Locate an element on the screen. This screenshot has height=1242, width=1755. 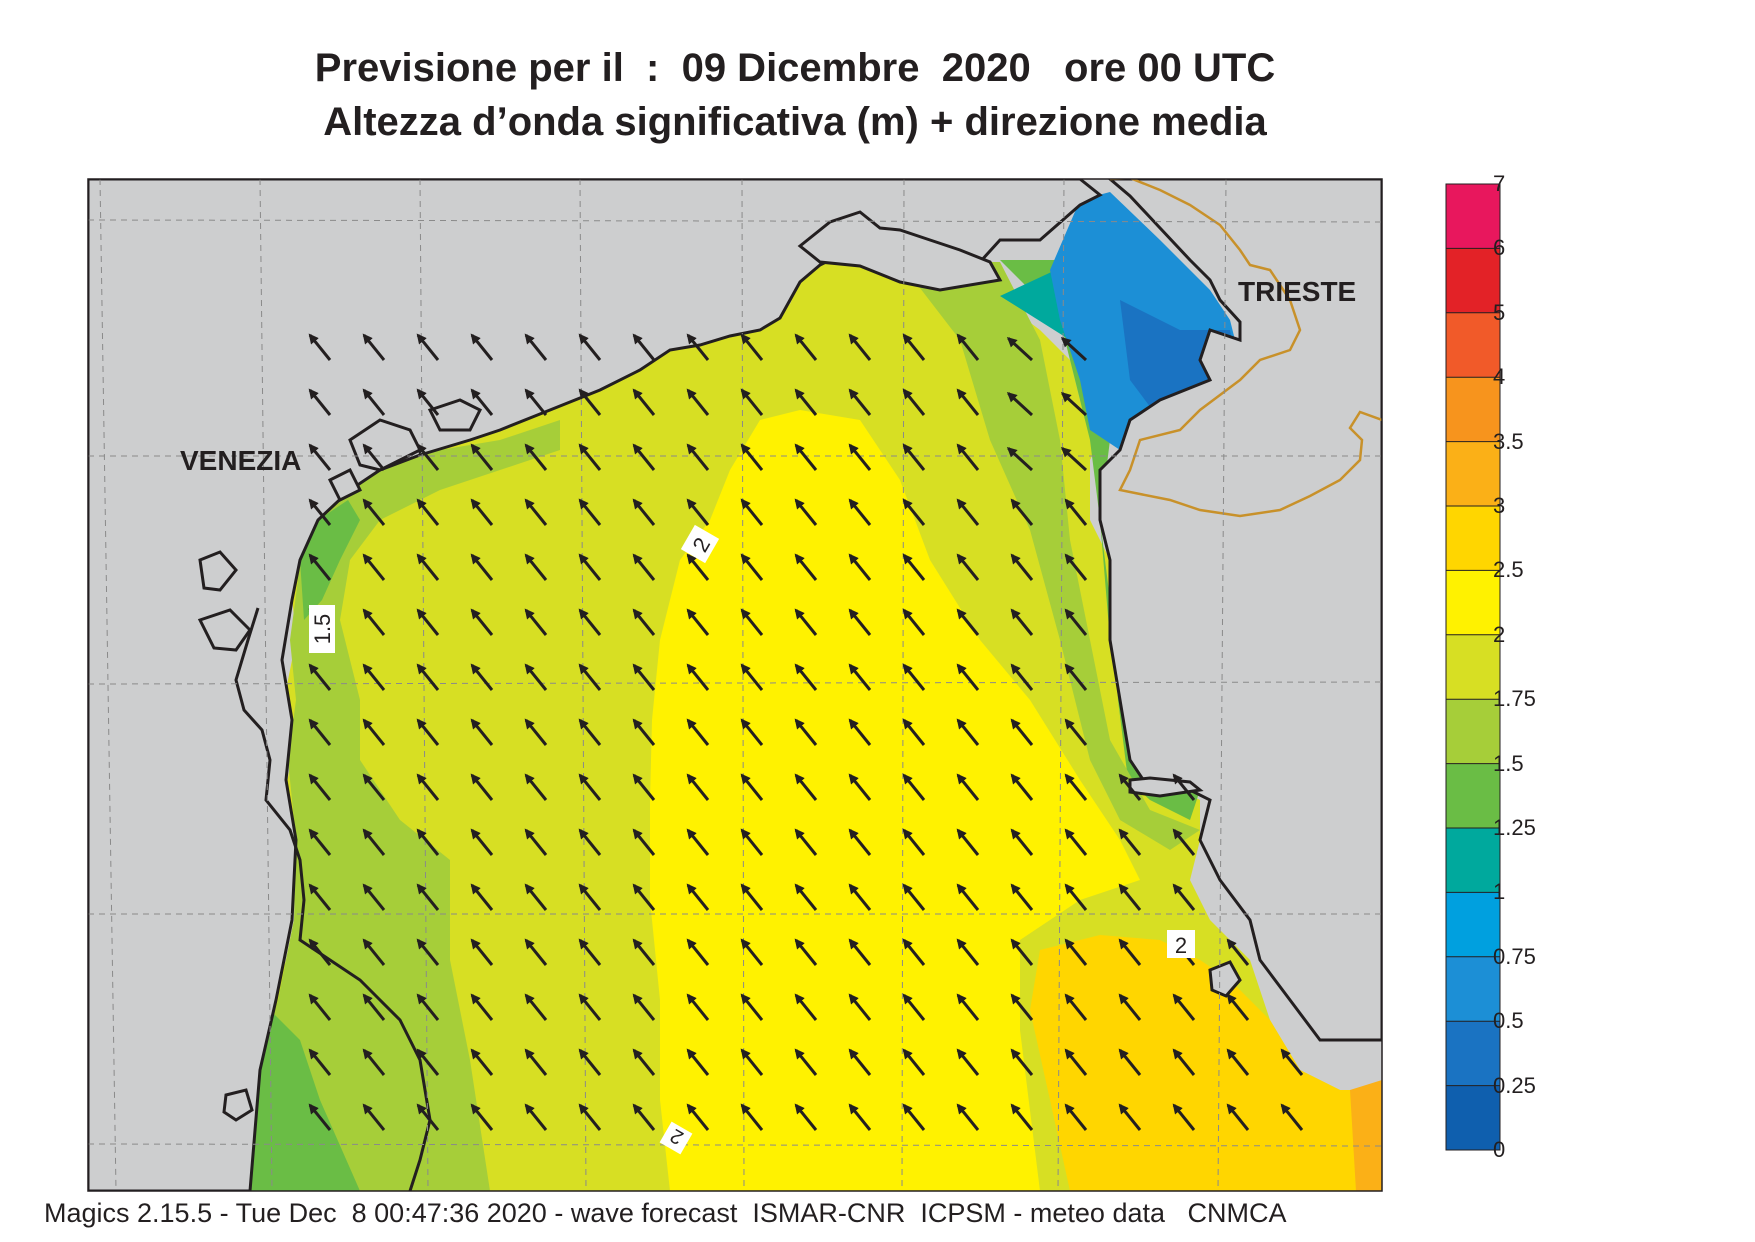
contour-3-corner is located at coordinates (1366, 1135).